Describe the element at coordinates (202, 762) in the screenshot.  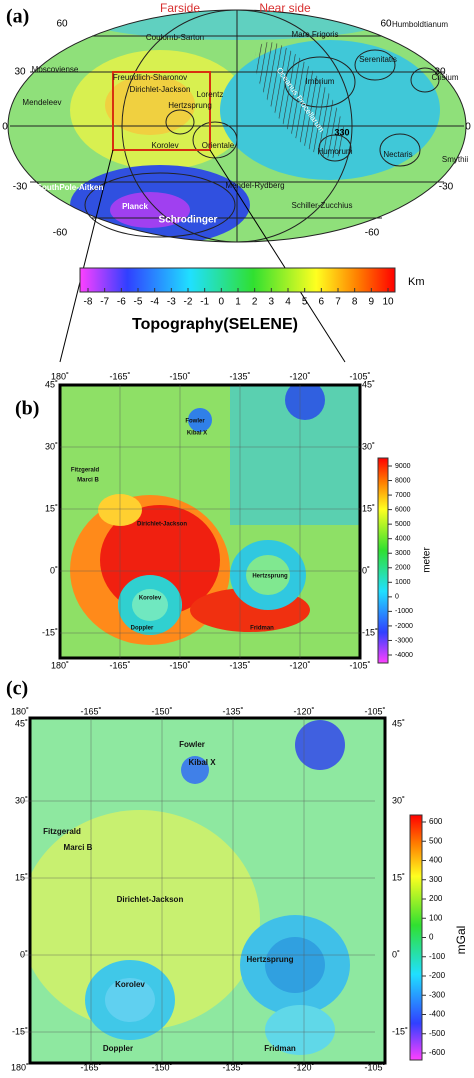
I see `feature-label: Kibal X` at that location.